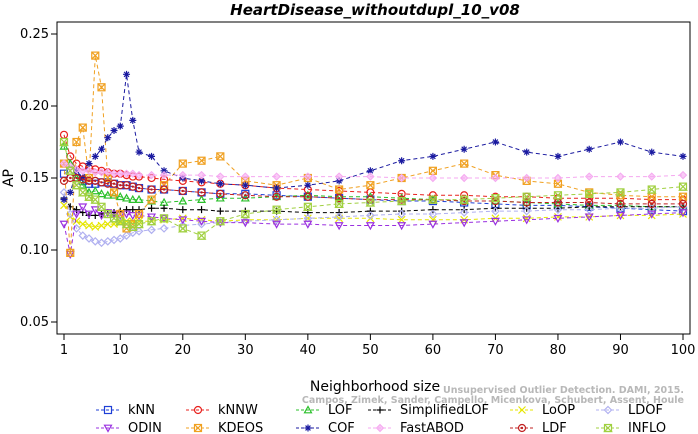 The width and height of the screenshot is (698, 434). What do you see at coordinates (558, 410) in the screenshot?
I see `legend-label: LoOP` at bounding box center [558, 410].